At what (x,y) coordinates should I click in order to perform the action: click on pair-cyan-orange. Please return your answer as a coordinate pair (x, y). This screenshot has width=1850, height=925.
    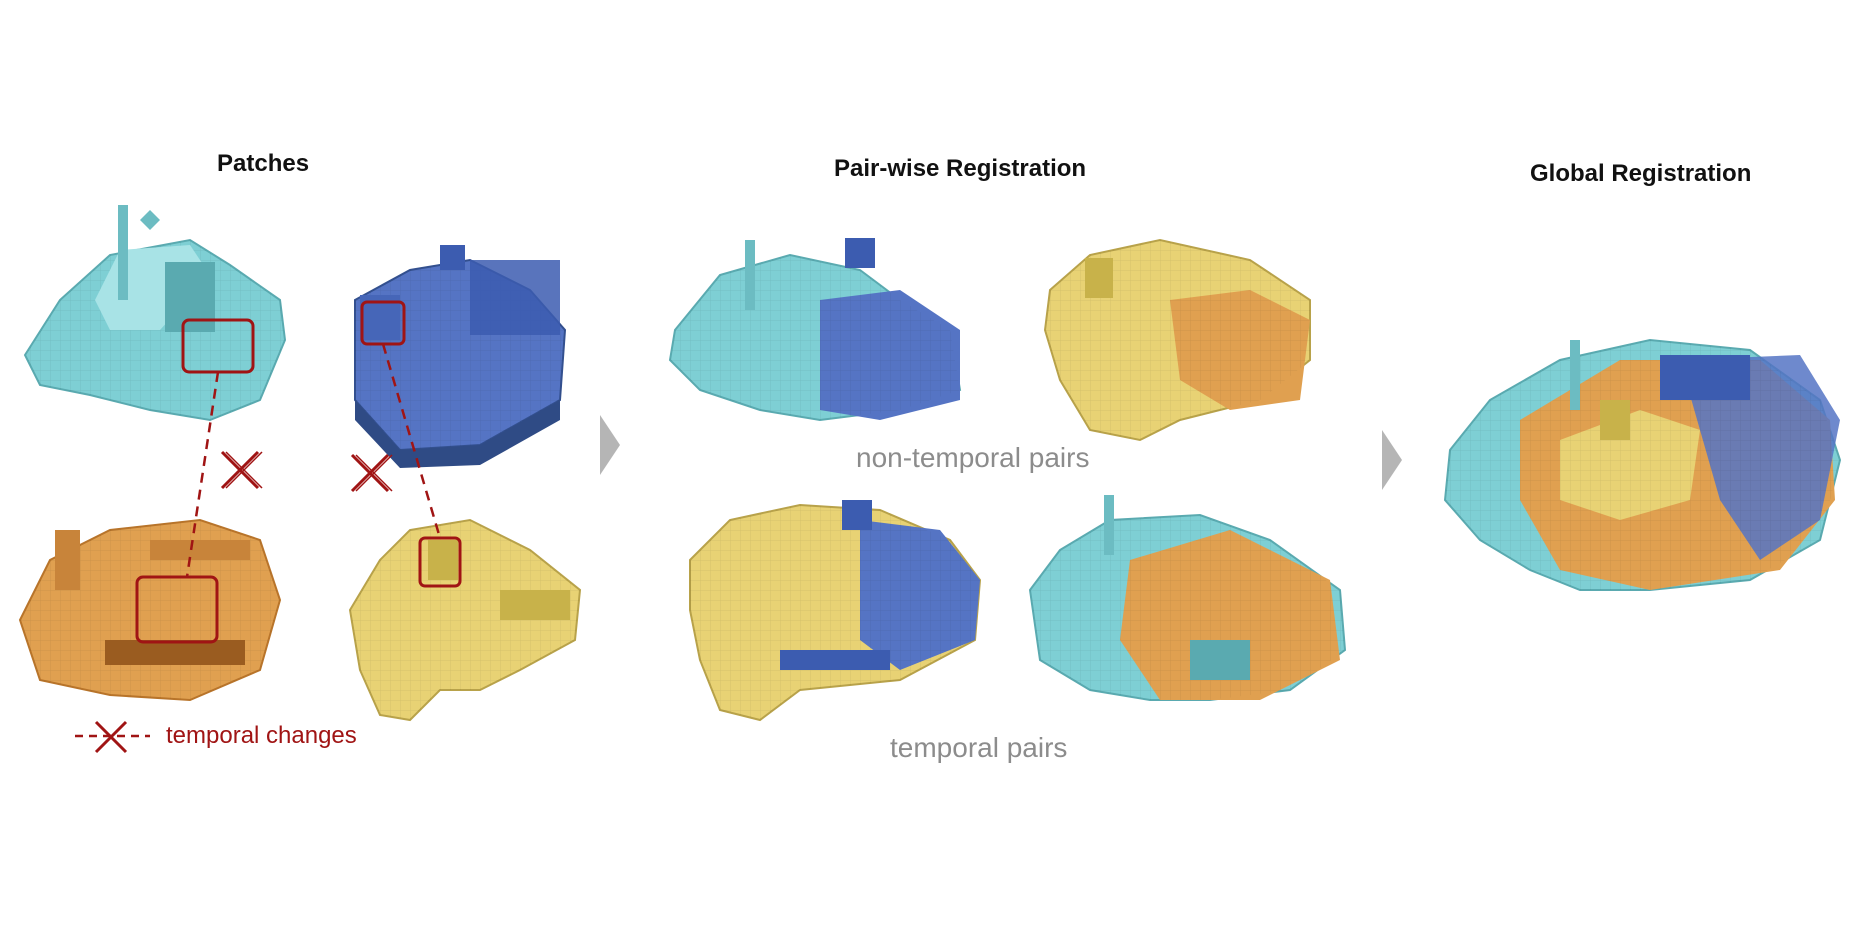
    Looking at the image, I should click on (1187, 598).